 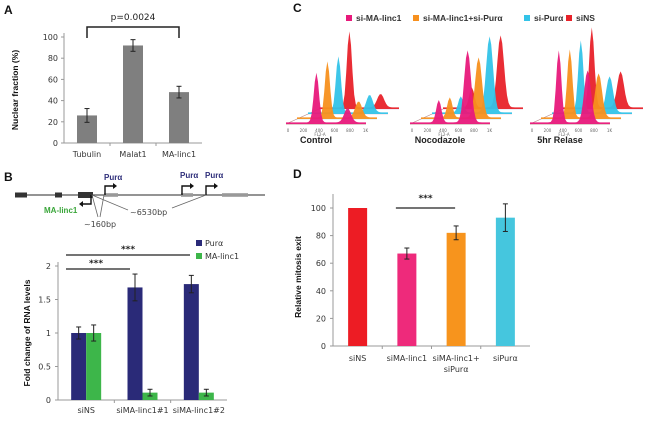 I want to click on p-value-annotation: p=0.0024, so click(x=133, y=18).